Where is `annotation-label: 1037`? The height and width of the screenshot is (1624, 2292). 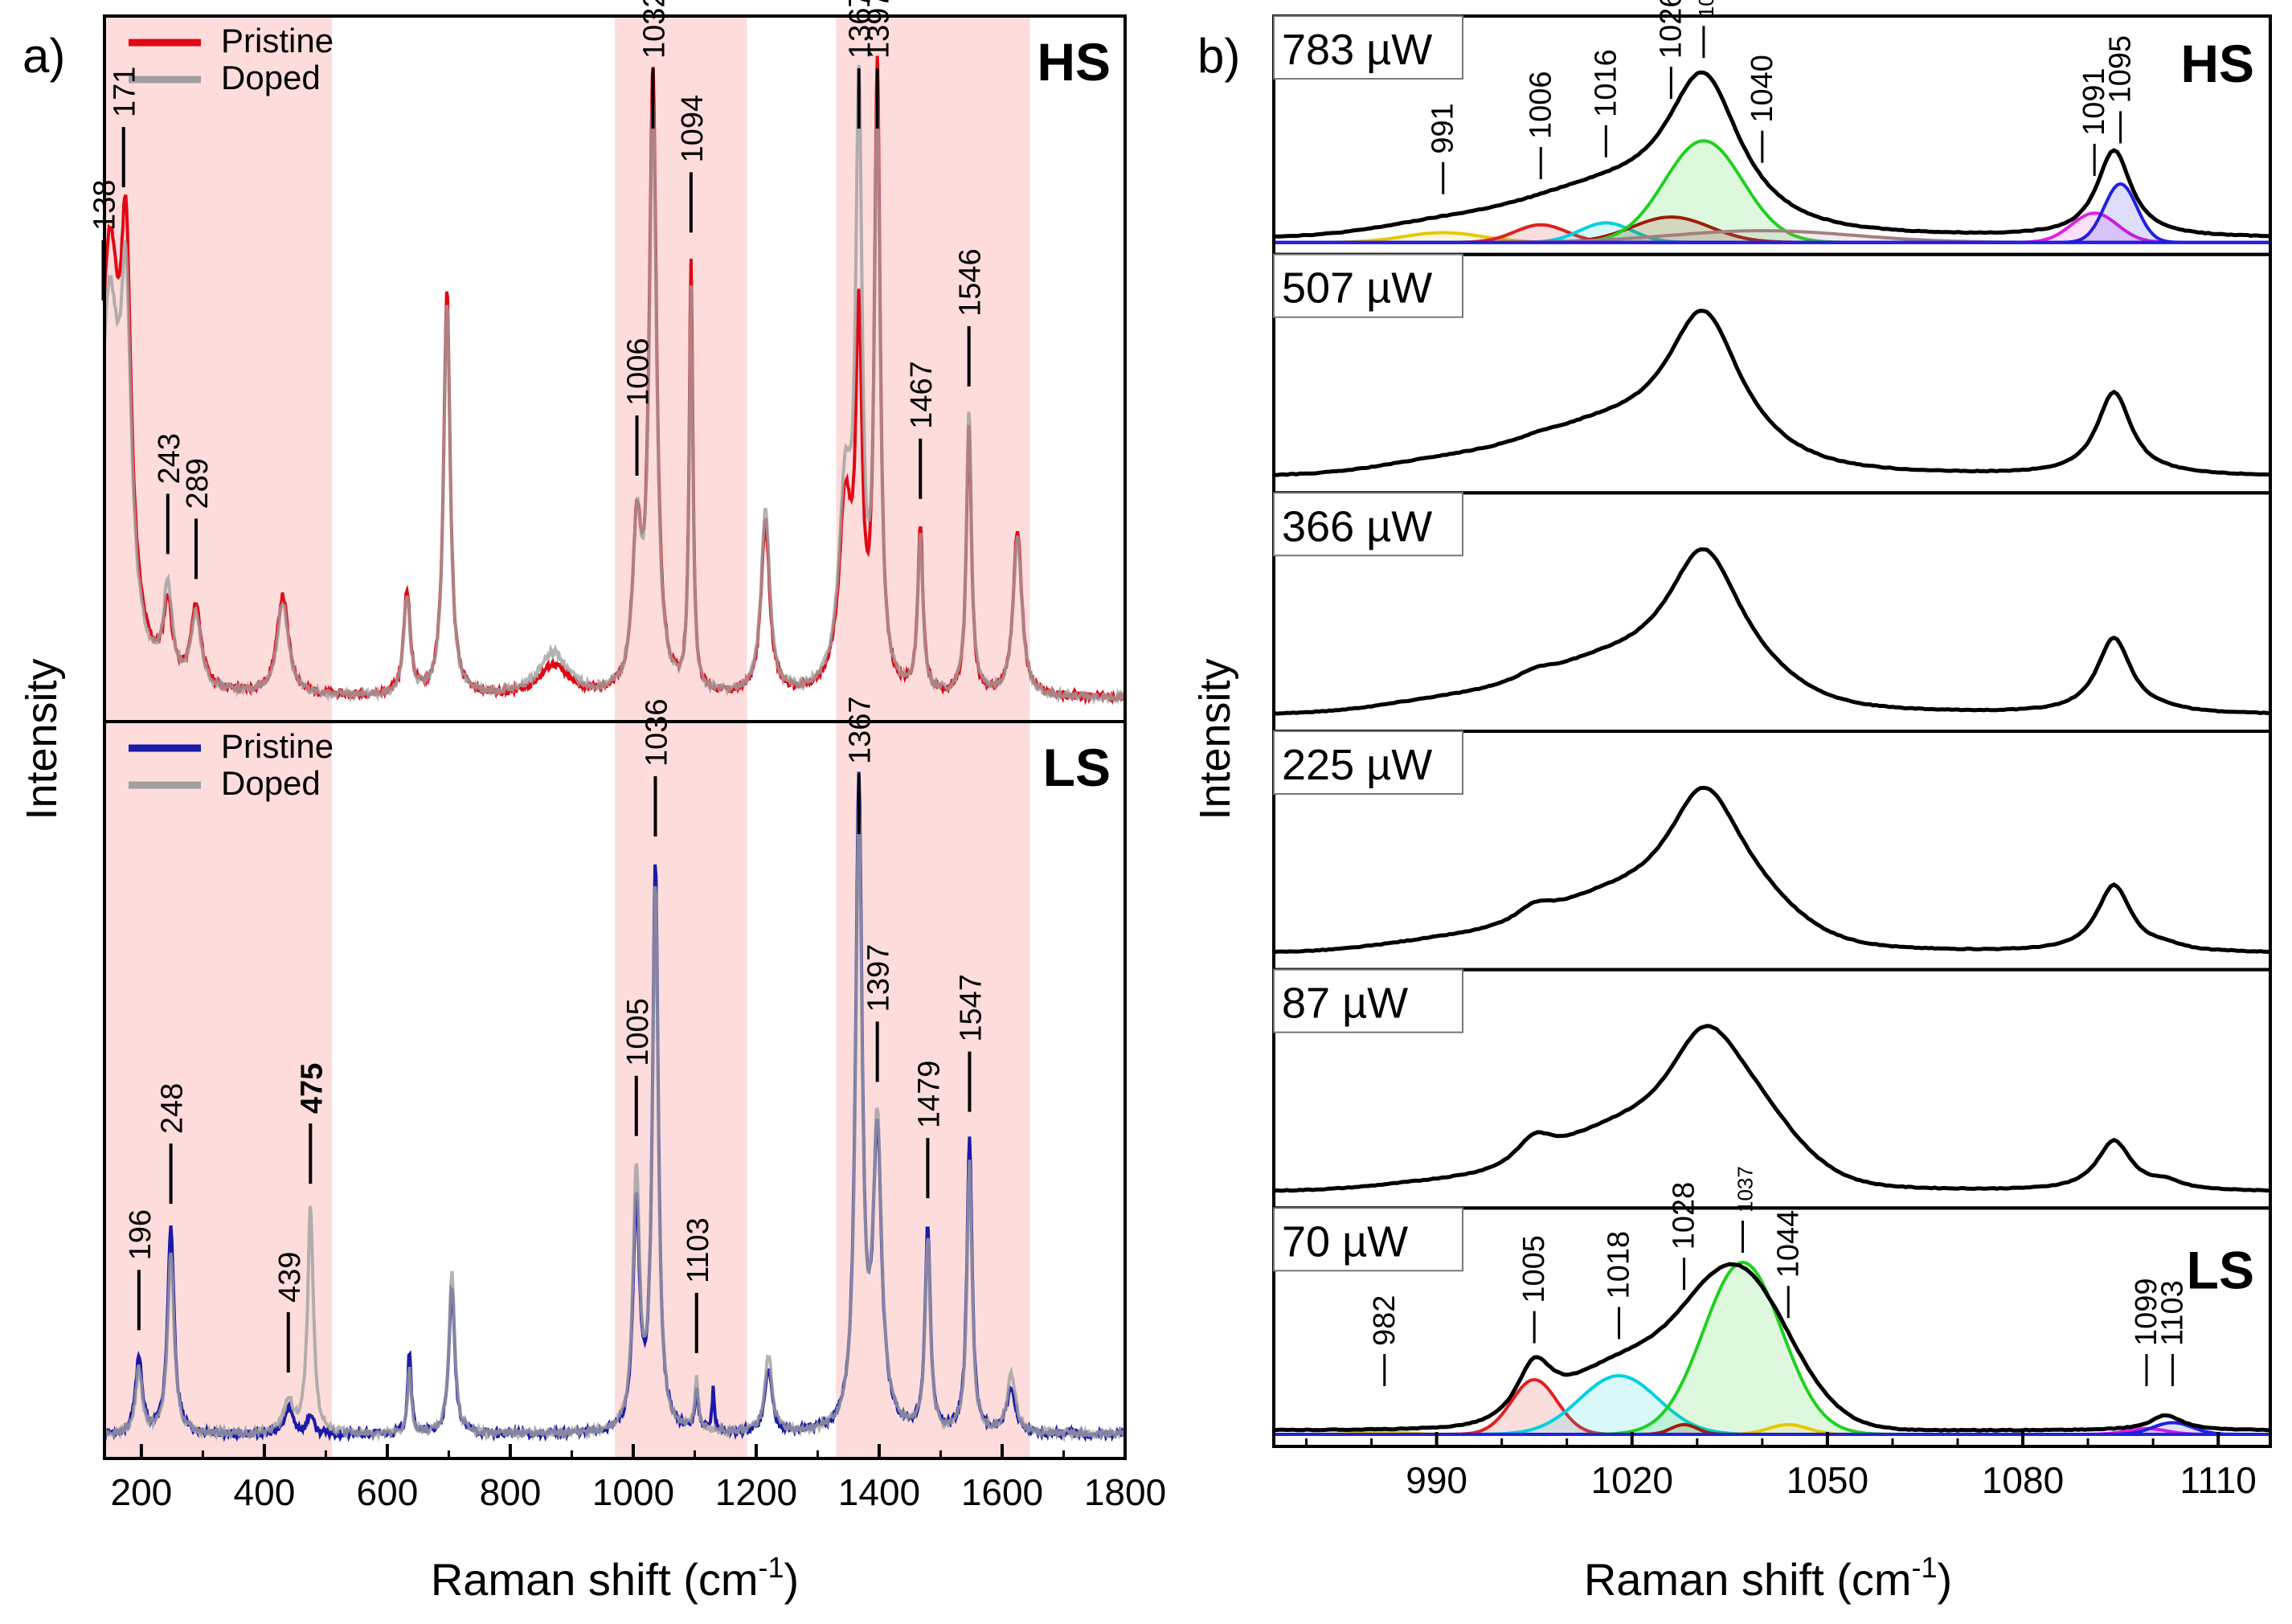 annotation-label: 1037 is located at coordinates (1746, 1189).